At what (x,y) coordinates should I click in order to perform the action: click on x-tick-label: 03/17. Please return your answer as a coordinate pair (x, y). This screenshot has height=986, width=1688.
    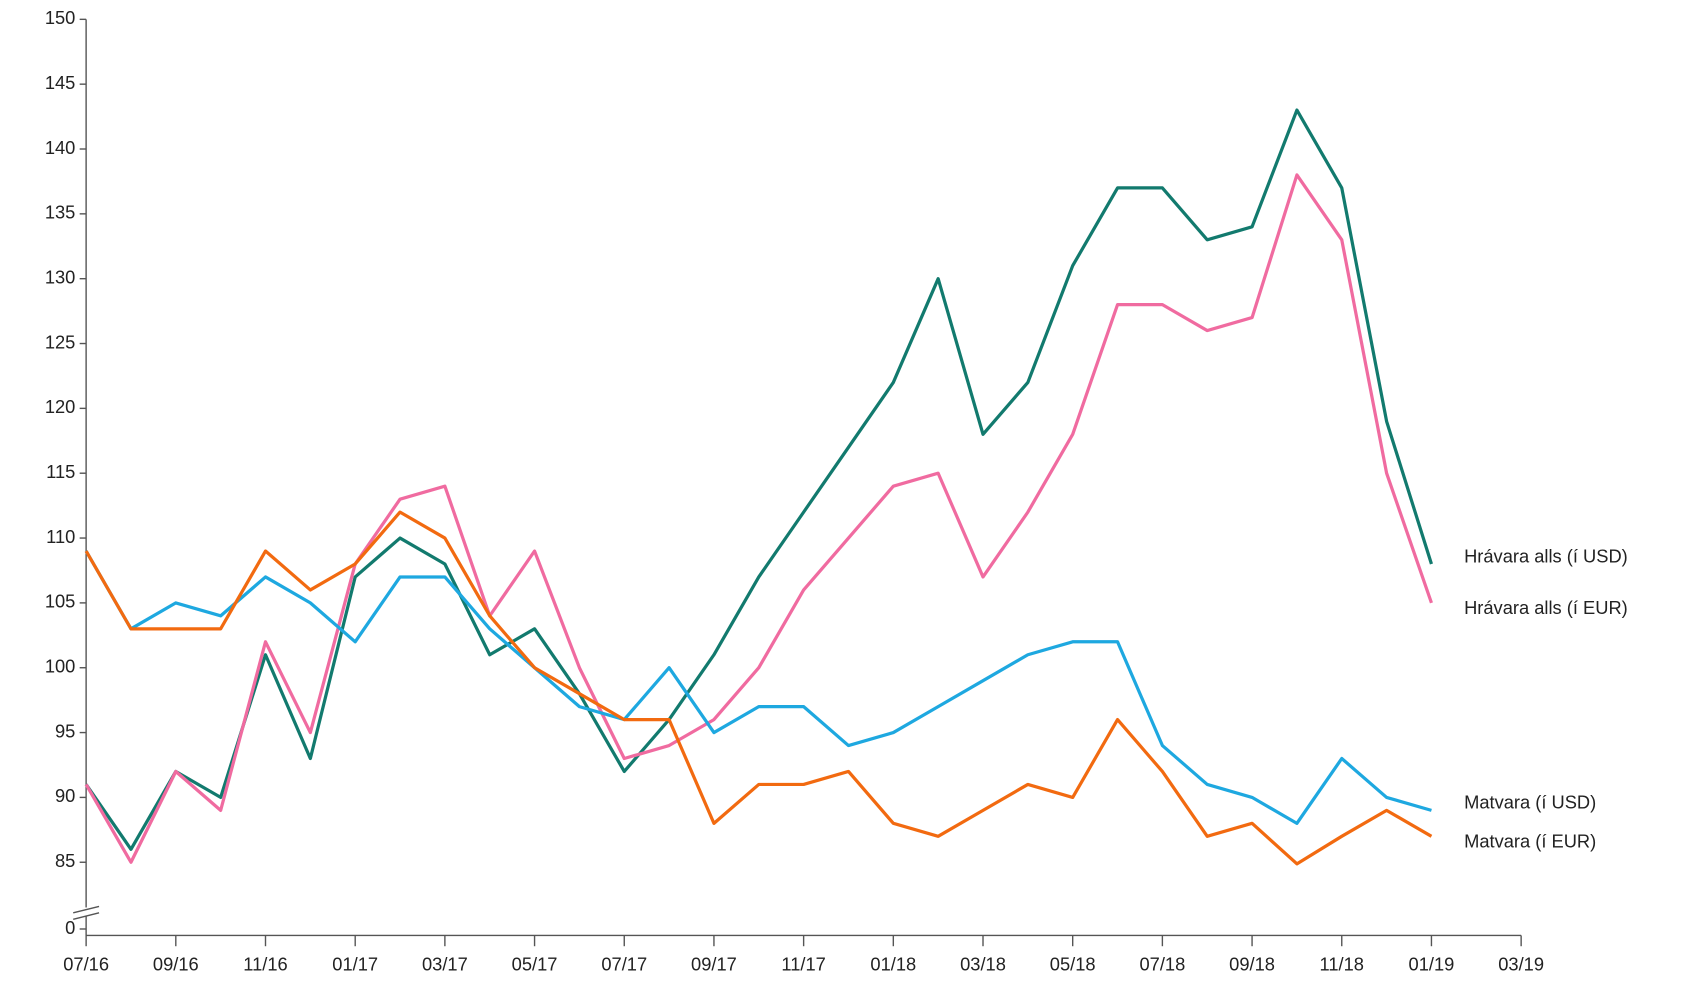
    Looking at the image, I should click on (445, 963).